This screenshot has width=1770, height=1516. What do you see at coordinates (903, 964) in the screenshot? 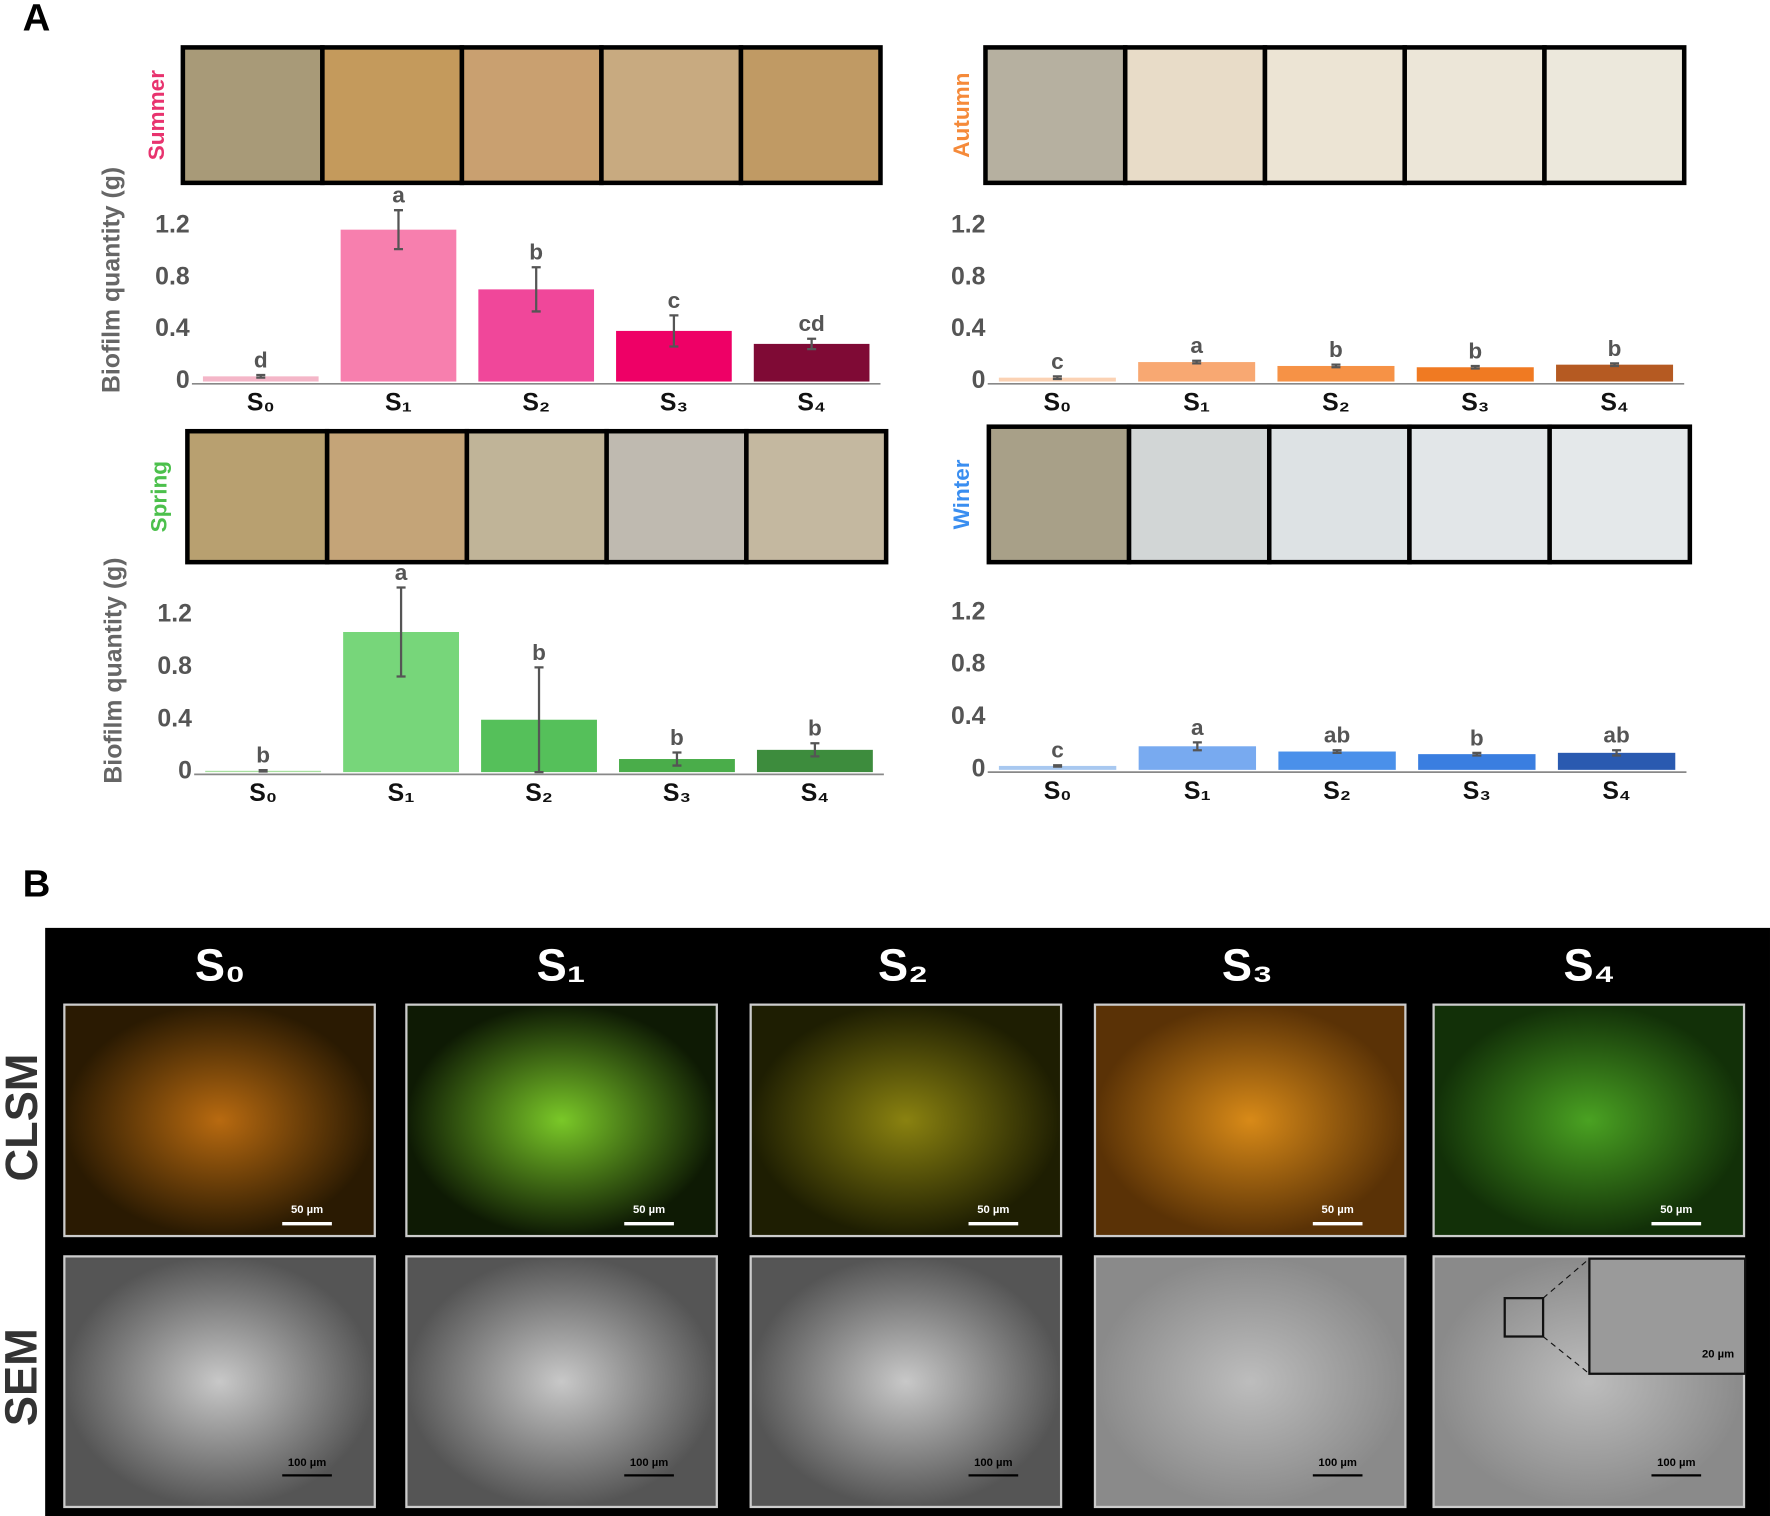
I see `column-header: S₂` at bounding box center [903, 964].